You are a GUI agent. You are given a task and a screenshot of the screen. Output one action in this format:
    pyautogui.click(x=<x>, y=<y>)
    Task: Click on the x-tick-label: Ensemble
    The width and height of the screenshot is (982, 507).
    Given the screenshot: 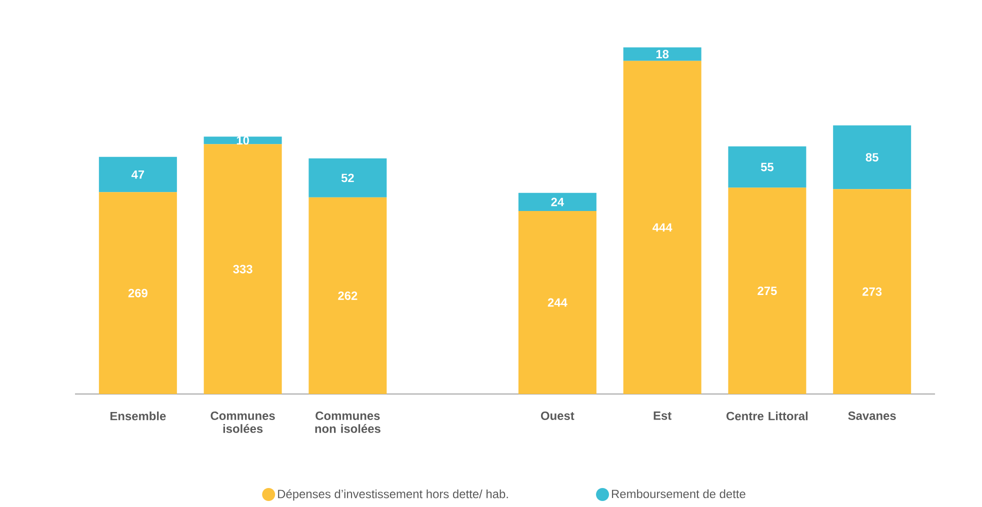 What is the action you would take?
    pyautogui.click(x=138, y=416)
    